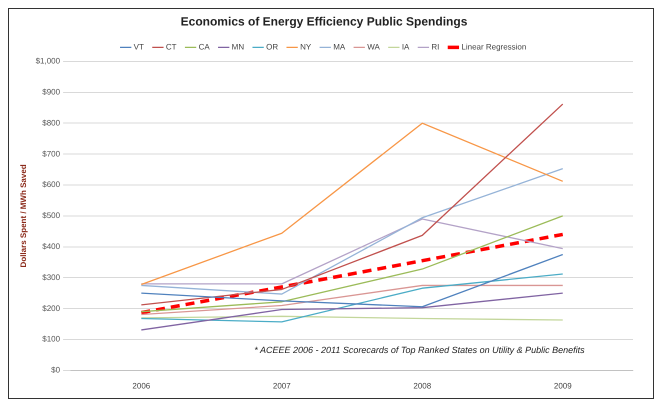 This screenshot has width=662, height=407. I want to click on y-axis-title: Dollars Spent / MWh Saved, so click(23, 216).